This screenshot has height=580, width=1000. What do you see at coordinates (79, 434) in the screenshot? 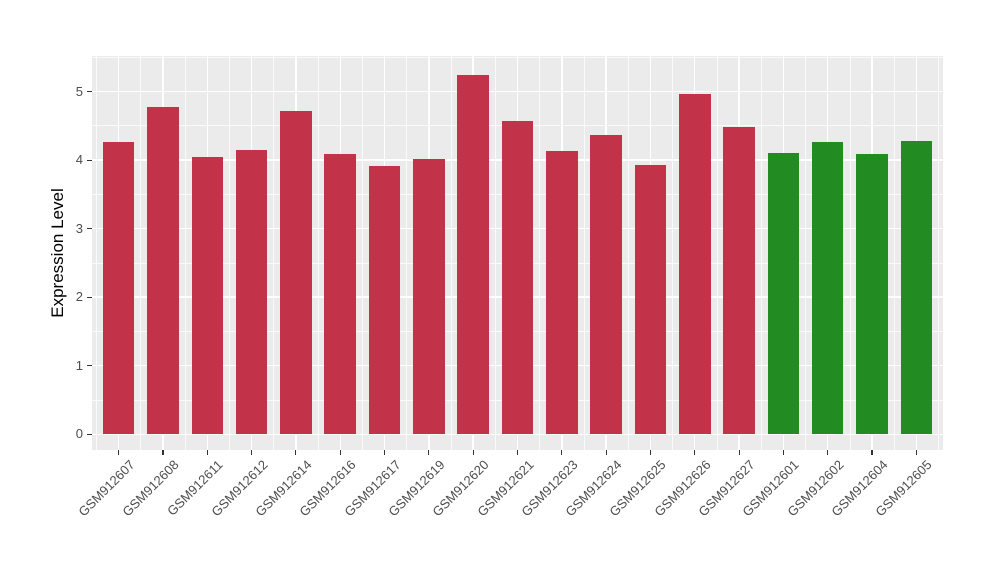
I see `y-tick-label: 0` at bounding box center [79, 434].